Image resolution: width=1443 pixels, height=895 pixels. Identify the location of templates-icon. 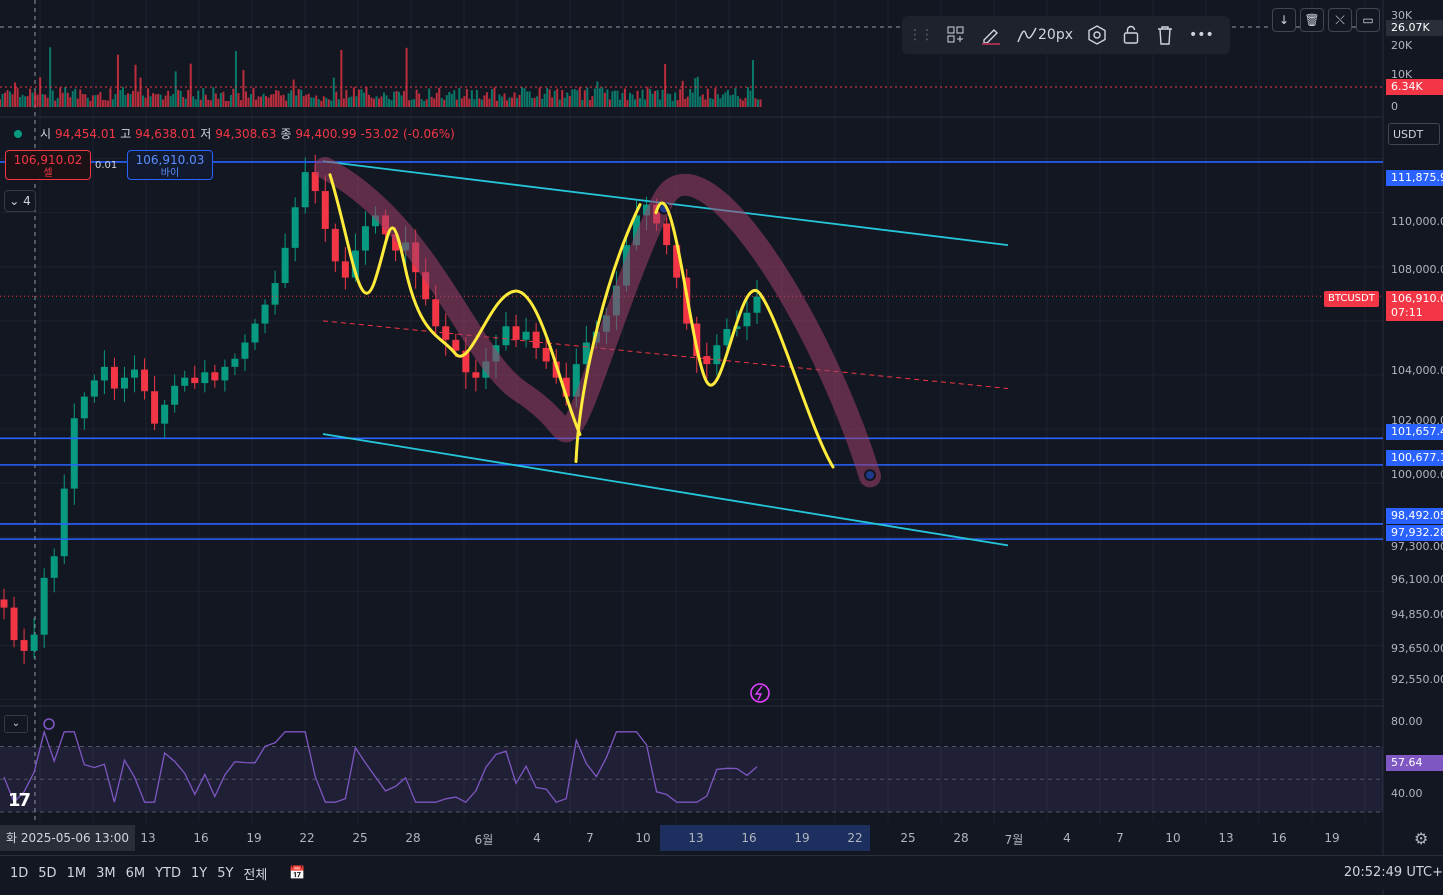
(956, 35).